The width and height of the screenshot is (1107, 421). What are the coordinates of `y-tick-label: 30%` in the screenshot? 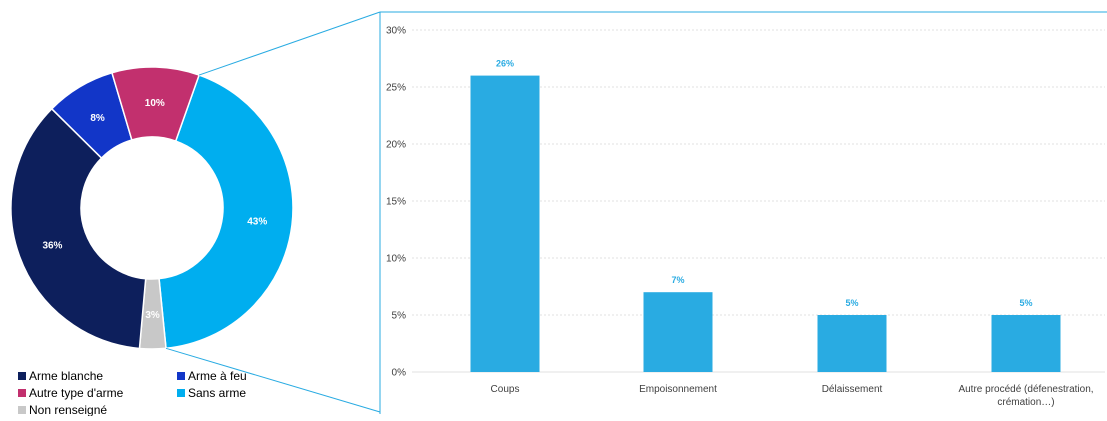 It's located at (396, 31).